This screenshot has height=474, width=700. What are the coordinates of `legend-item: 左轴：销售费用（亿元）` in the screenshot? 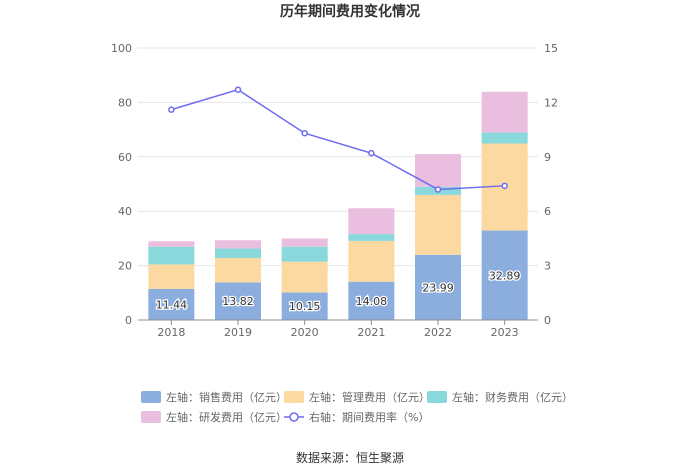 It's located at (214, 397).